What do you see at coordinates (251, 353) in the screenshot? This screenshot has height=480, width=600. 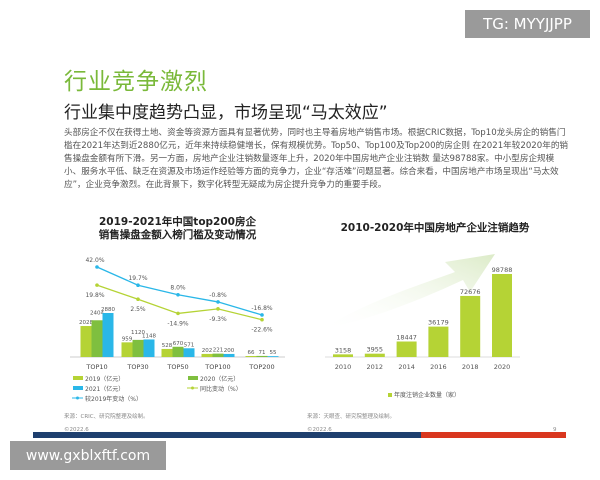 I see `bar-label: 66` at bounding box center [251, 353].